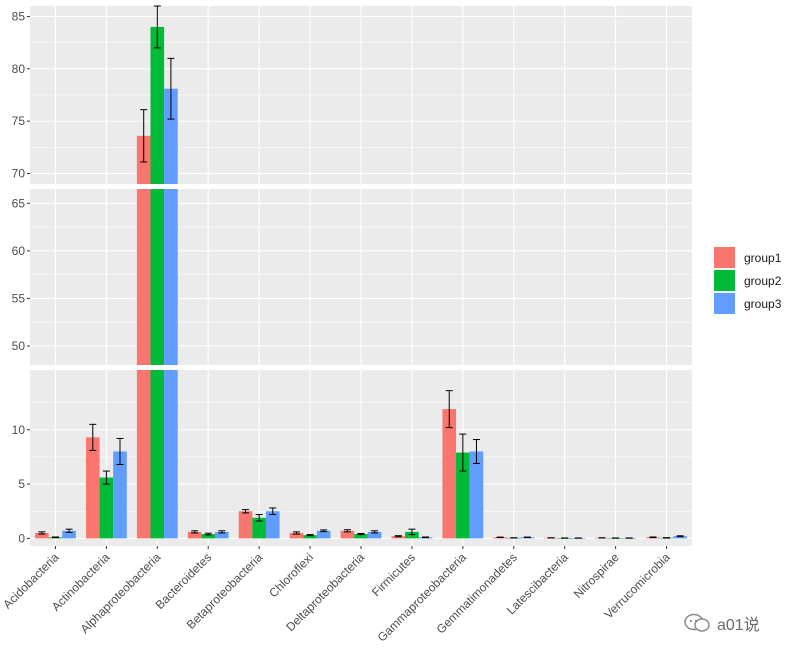  What do you see at coordinates (291, 575) in the screenshot?
I see `x-tick-label: Chloroflexi` at bounding box center [291, 575].